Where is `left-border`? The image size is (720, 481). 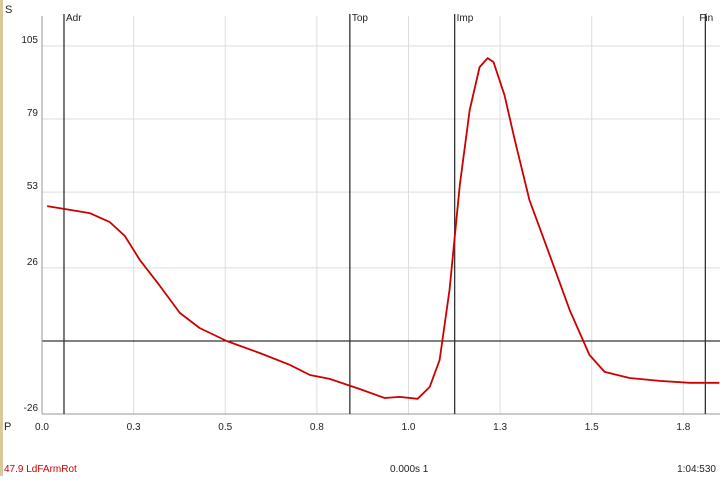 left-border is located at coordinates (1, 238).